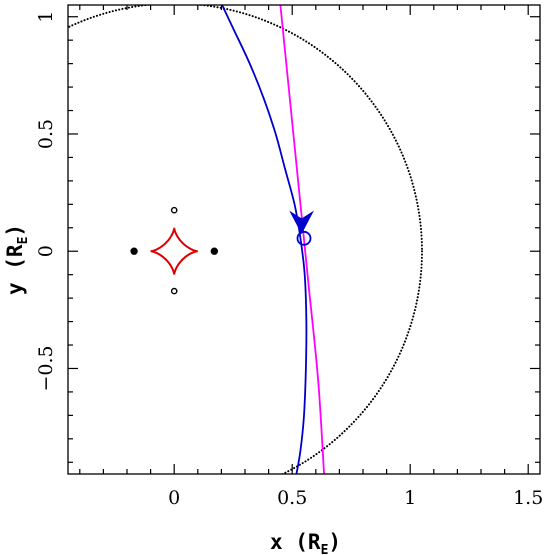  Describe the element at coordinates (292, 498) in the screenshot. I see `x-tick-label: 0.5` at that location.